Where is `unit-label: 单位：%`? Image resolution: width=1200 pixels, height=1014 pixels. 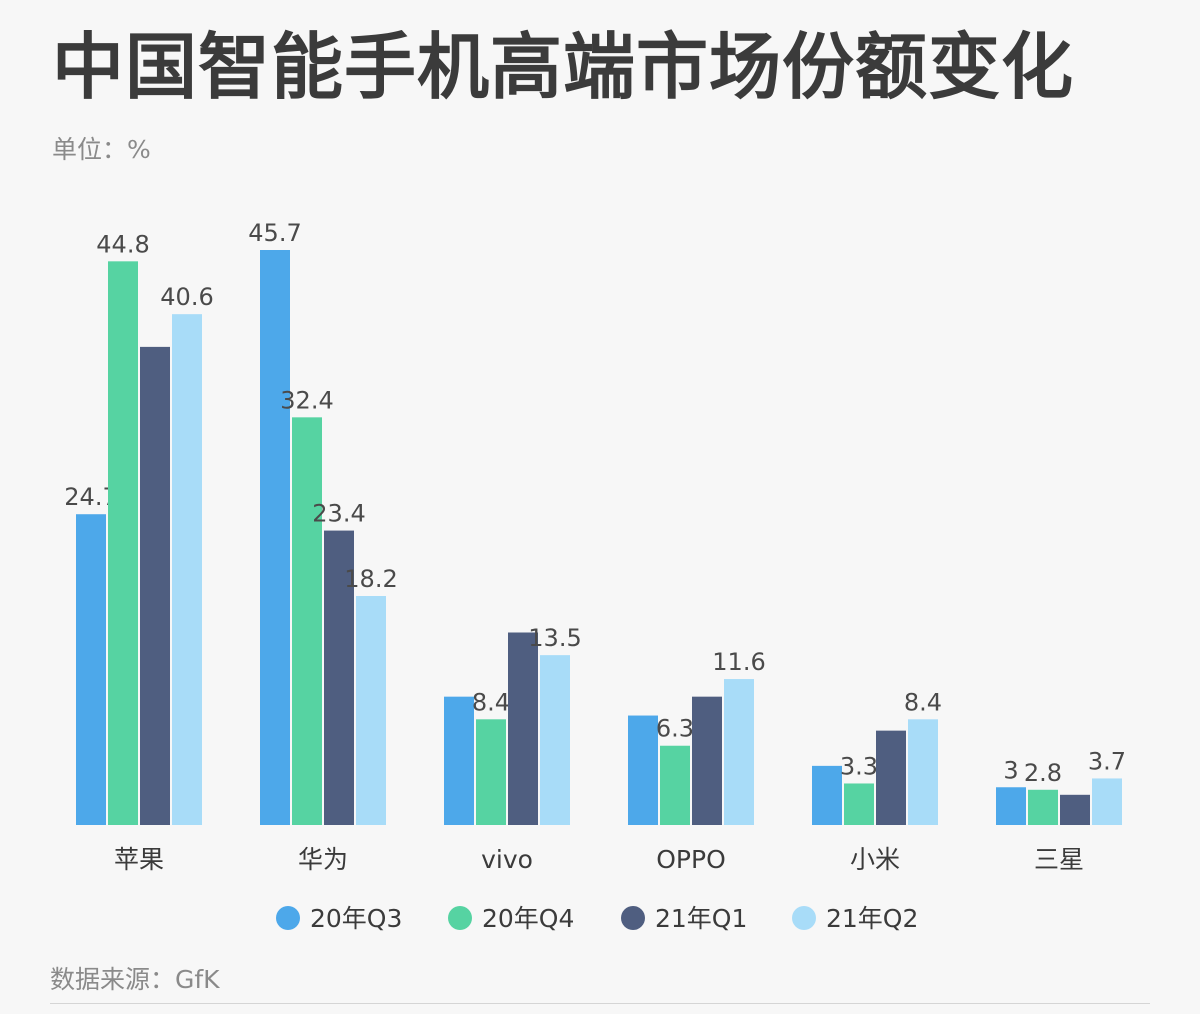
unit-label: 单位：% is located at coordinates (101, 149).